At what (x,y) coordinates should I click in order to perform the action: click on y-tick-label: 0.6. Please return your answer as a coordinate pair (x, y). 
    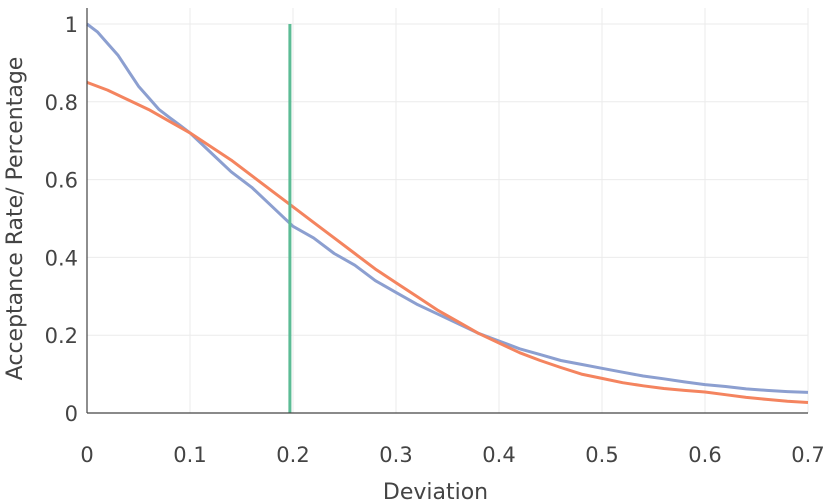
    Looking at the image, I should click on (61, 181).